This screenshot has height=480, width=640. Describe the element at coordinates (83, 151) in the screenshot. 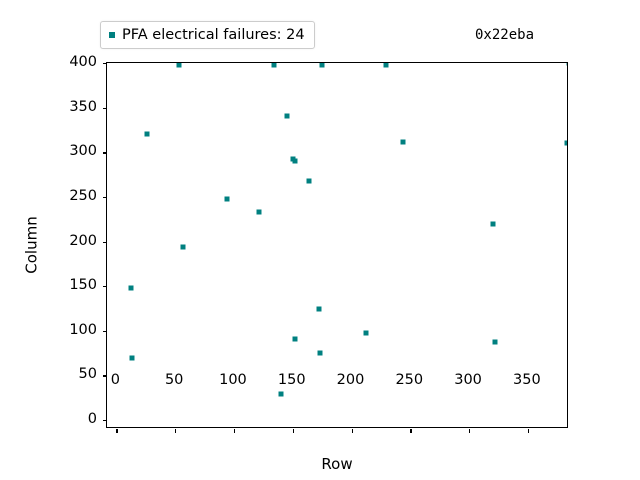

I see `y-tick-label: 300` at that location.